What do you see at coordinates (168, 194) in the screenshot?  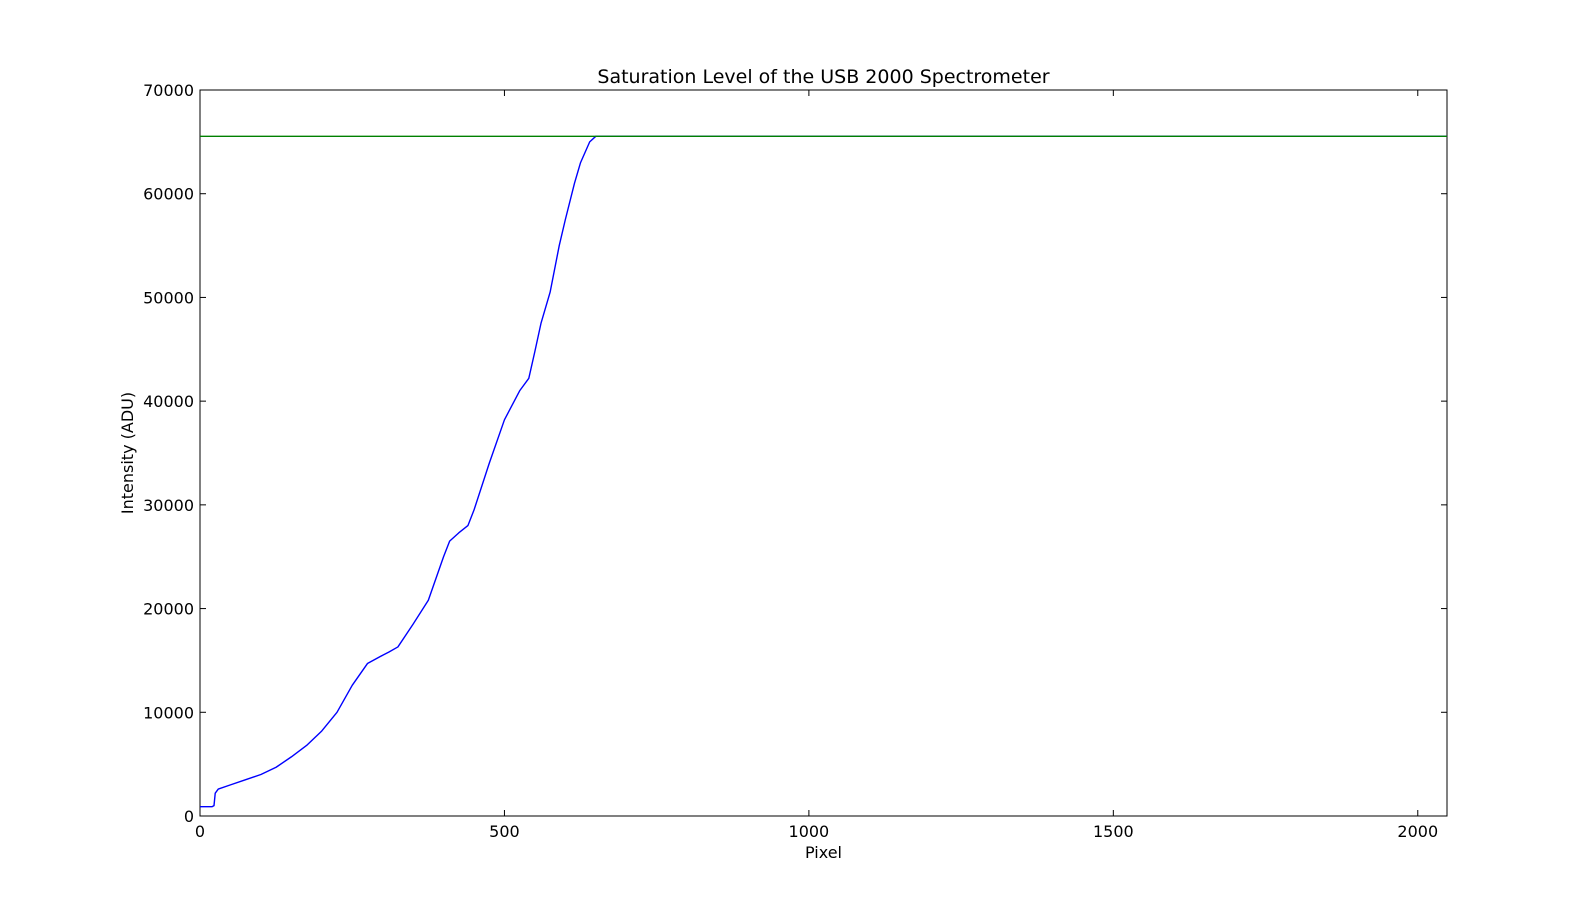 I see `y-tick-label-60000: 60000` at bounding box center [168, 194].